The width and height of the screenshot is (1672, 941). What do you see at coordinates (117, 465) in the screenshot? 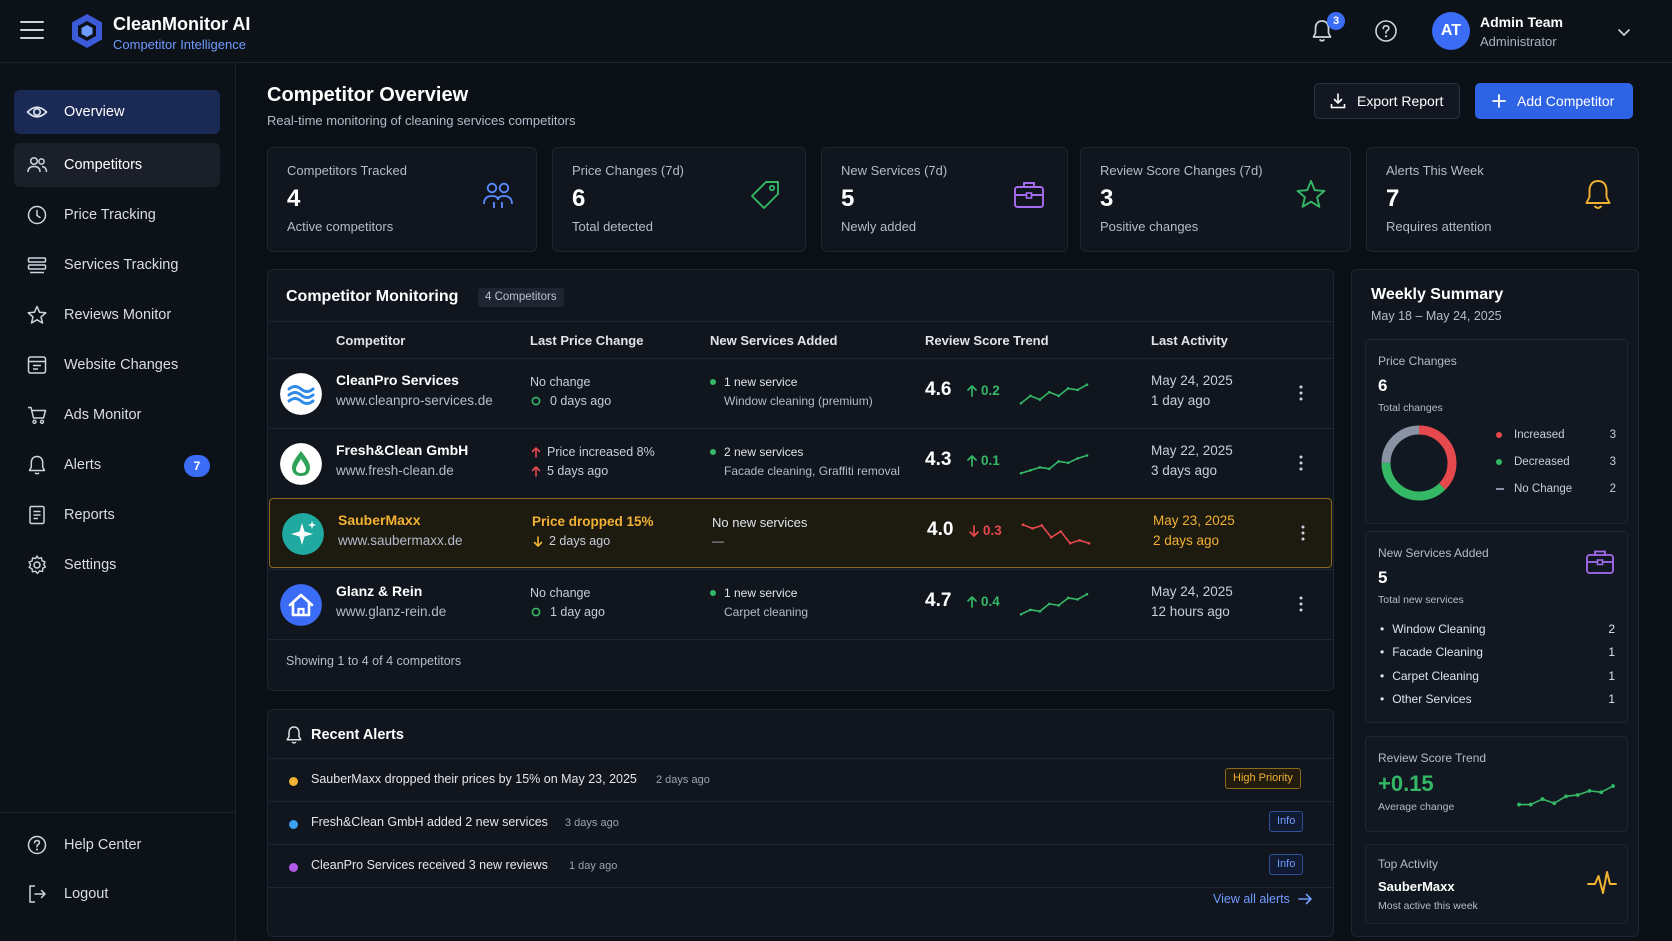
I see `sidebar-item-alerts: Alerts 7` at bounding box center [117, 465].